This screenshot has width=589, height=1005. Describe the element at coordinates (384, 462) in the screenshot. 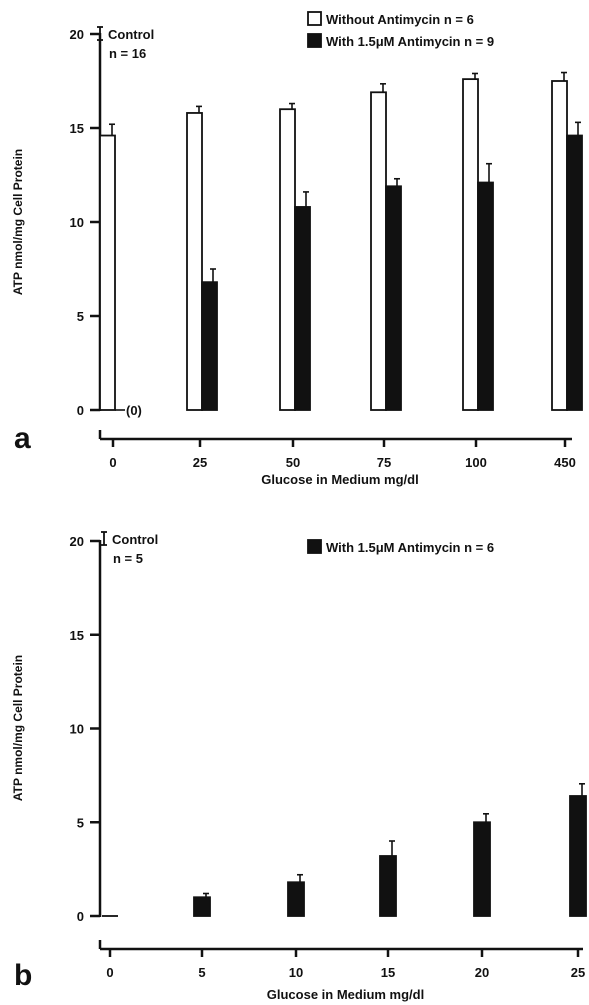

I see `x-tick-label: 75` at that location.